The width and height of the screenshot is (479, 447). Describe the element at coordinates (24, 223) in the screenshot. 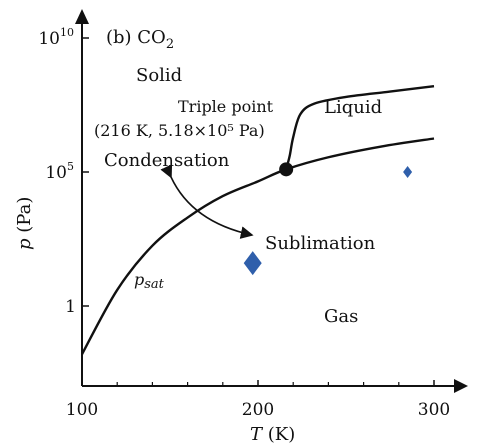

I see `y-axis-title: p (Pa)` at that location.